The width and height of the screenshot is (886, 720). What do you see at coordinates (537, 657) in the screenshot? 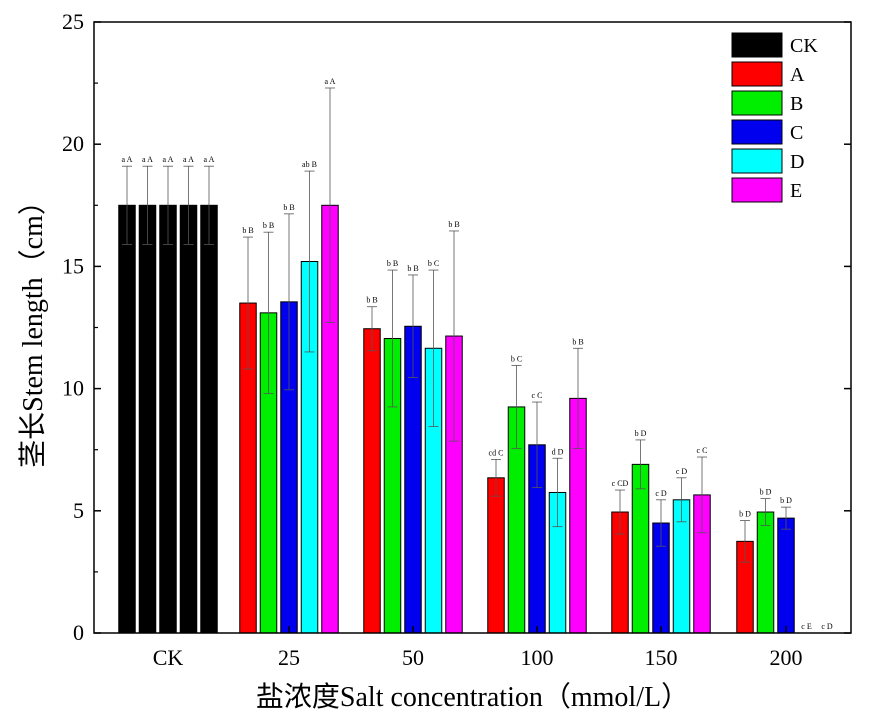
I see `x-tick-label: 100` at bounding box center [537, 657].